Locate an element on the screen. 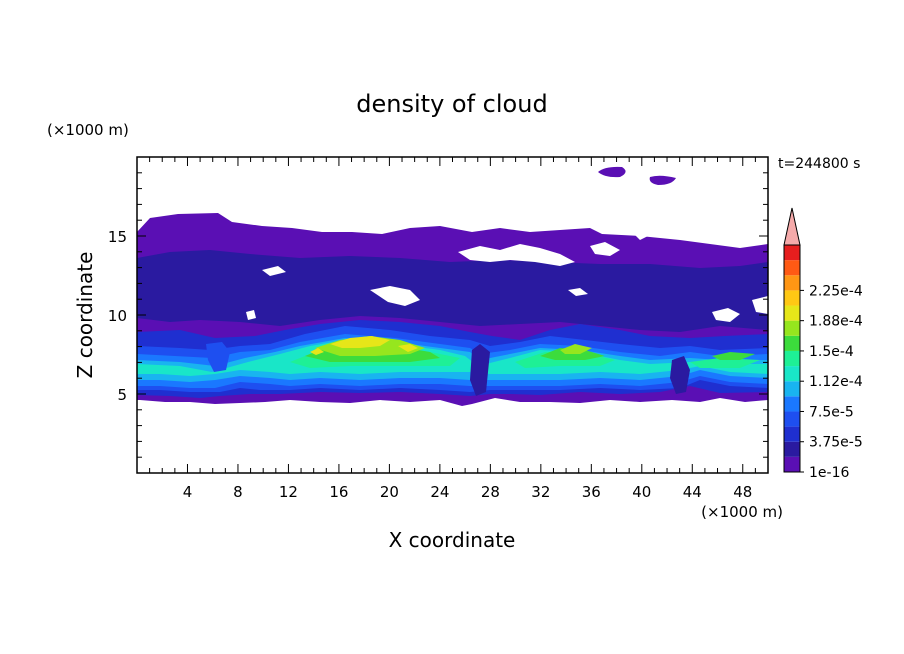 The height and width of the screenshot is (654, 904). colorbar-label: 3.75e-5 is located at coordinates (836, 443).